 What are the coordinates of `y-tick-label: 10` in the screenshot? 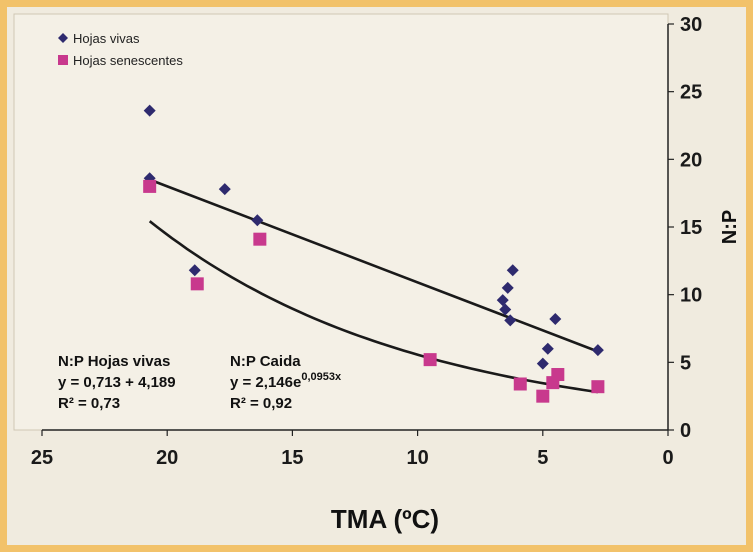 It's located at (691, 296).